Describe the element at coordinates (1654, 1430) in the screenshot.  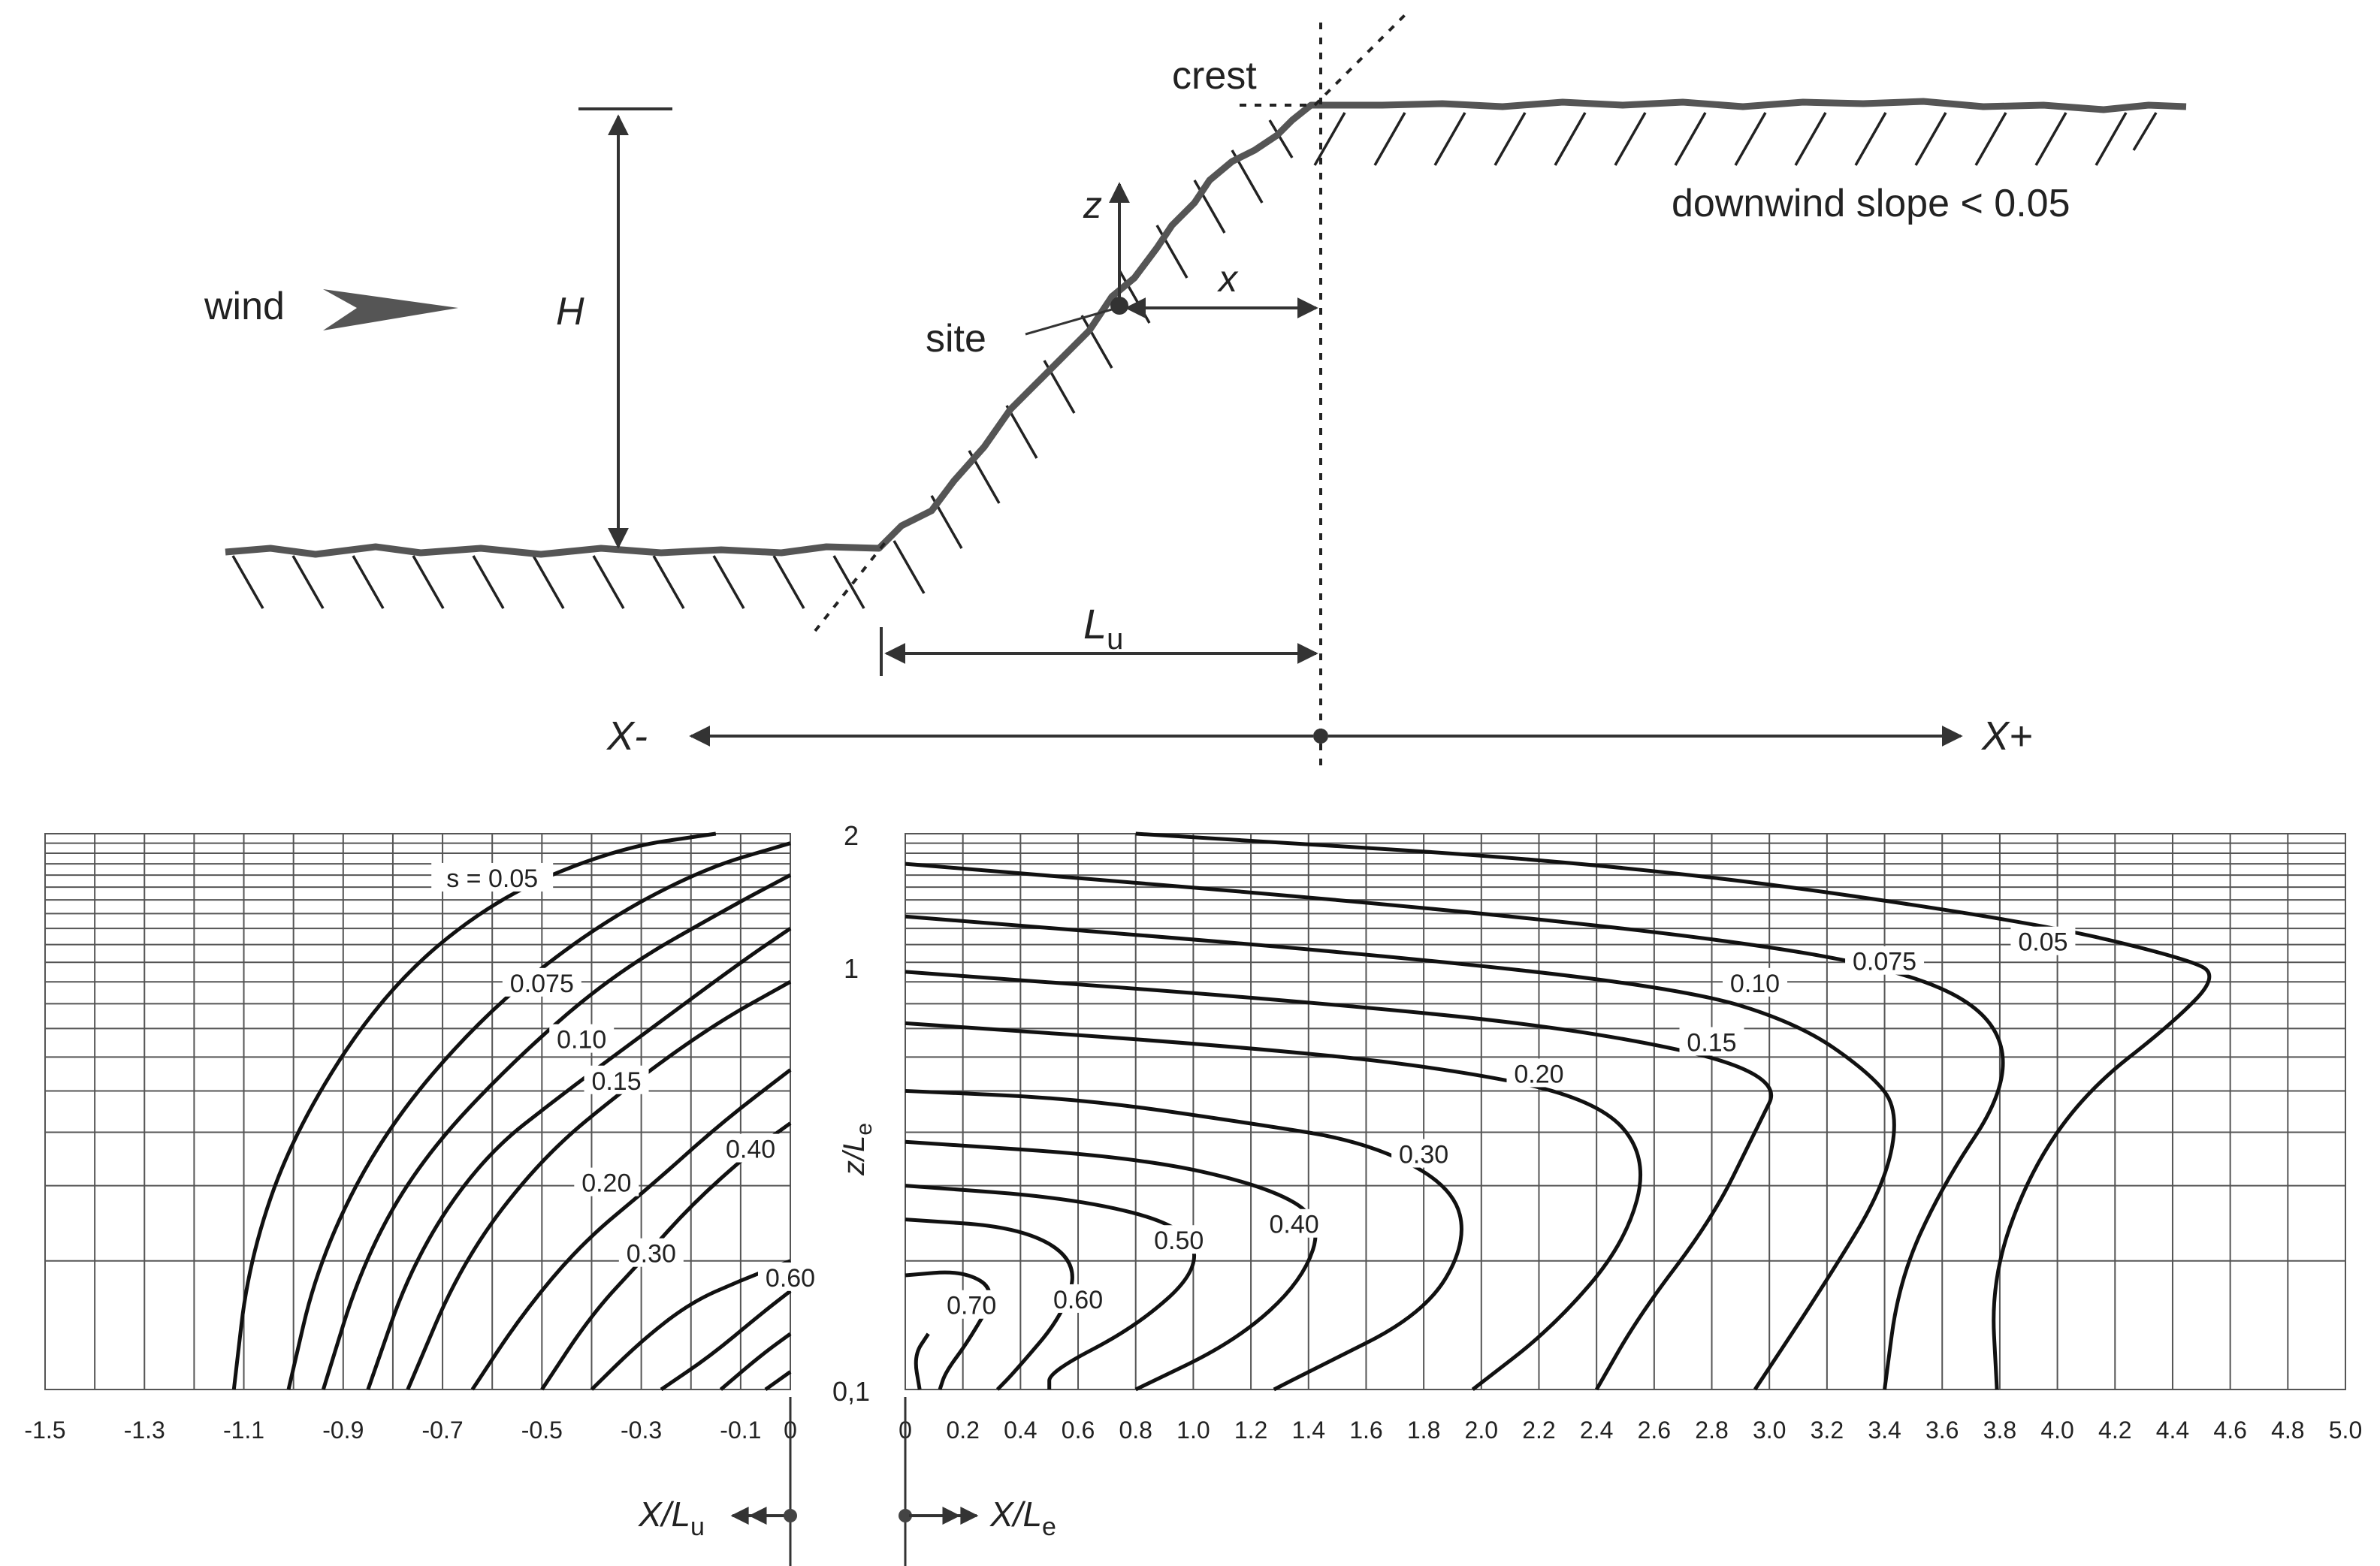
I see `x-tick-label: 2.6` at that location.